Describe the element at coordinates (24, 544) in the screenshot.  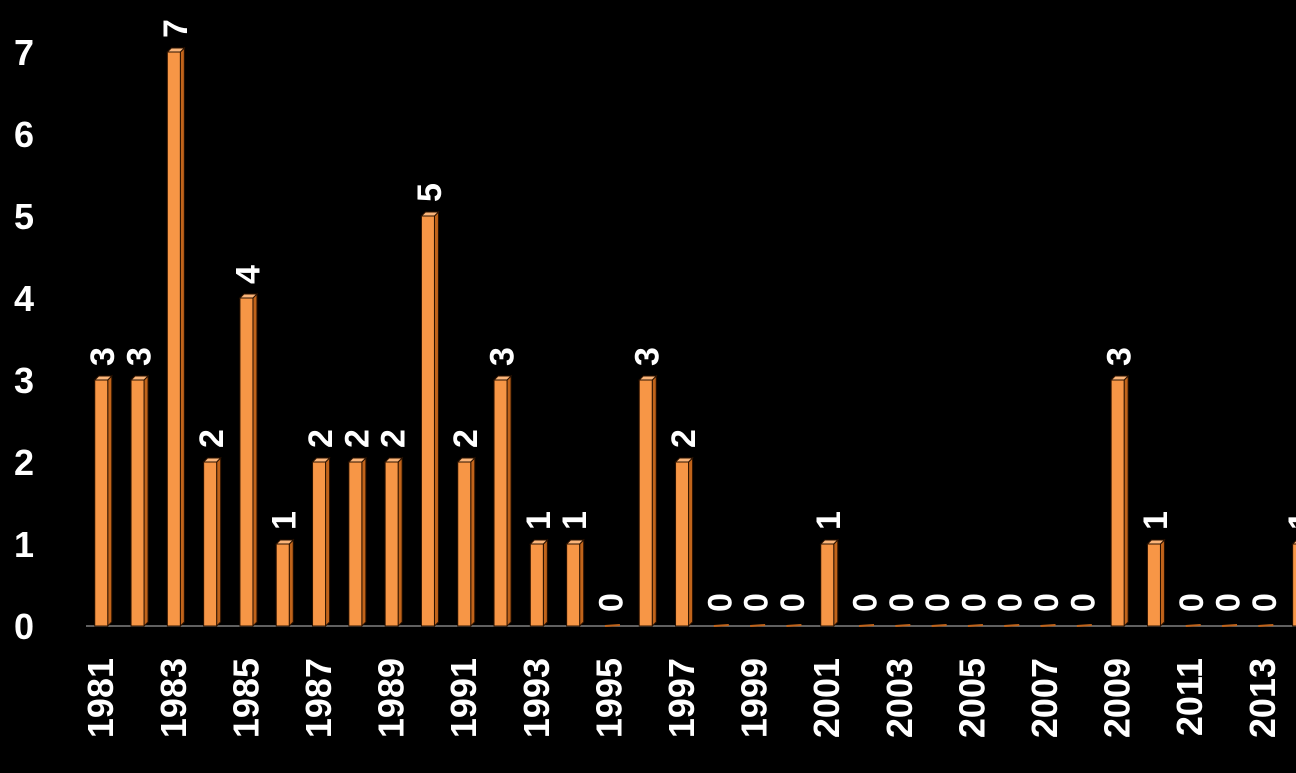
I see `y-tick-label: 1` at that location.